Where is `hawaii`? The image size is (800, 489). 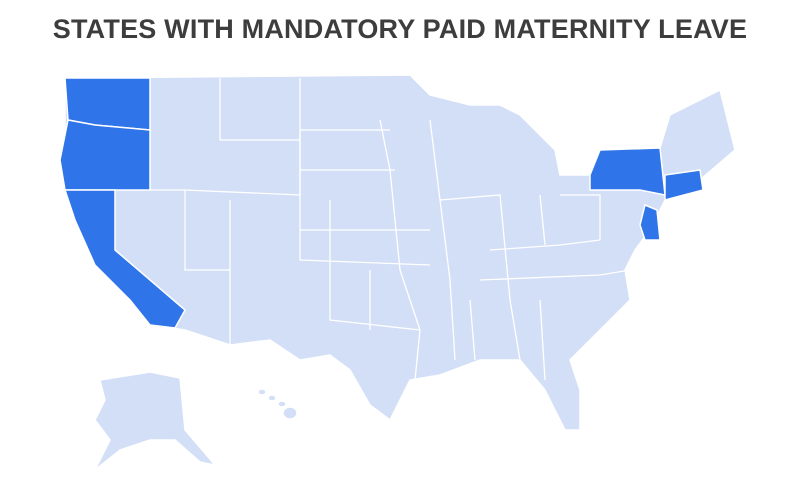
hawaii is located at coordinates (277, 404).